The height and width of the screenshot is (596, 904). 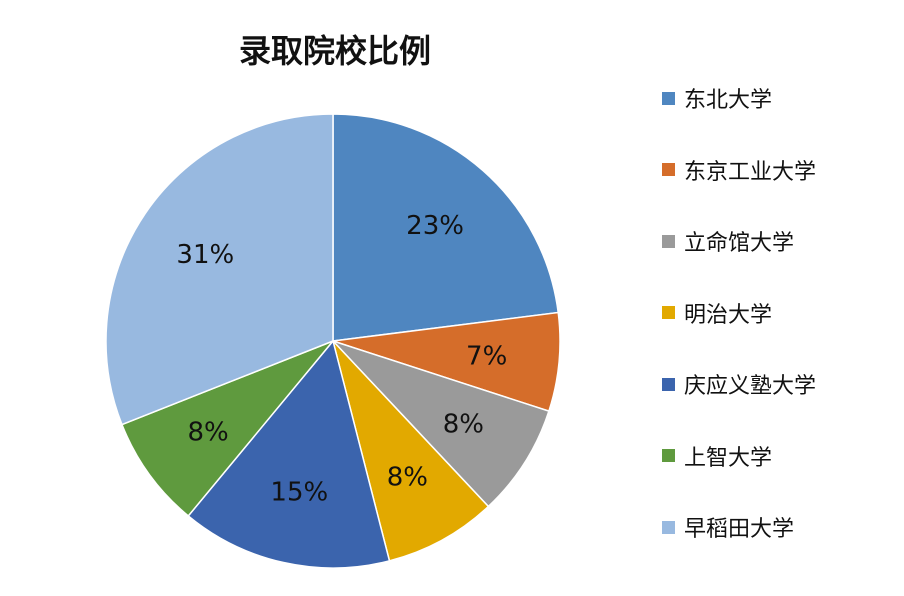 I want to click on data-label-2: 8%, so click(x=463, y=425).